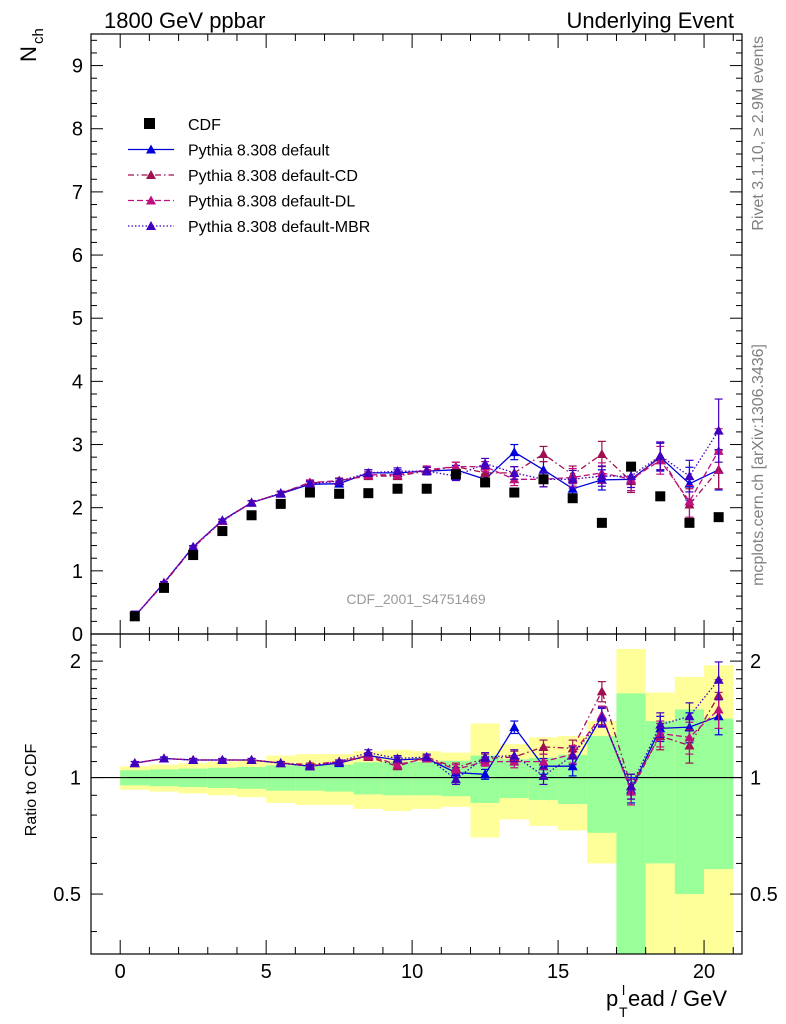 The image size is (786, 1024). Describe the element at coordinates (558, 972) in the screenshot. I see `x-tick-label: 15` at that location.